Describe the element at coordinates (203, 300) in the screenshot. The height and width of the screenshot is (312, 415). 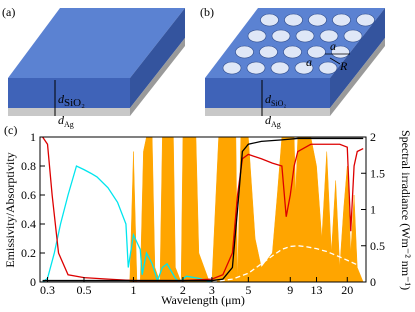
I see `x-axis-label: Wavelength (μm)` at that location.